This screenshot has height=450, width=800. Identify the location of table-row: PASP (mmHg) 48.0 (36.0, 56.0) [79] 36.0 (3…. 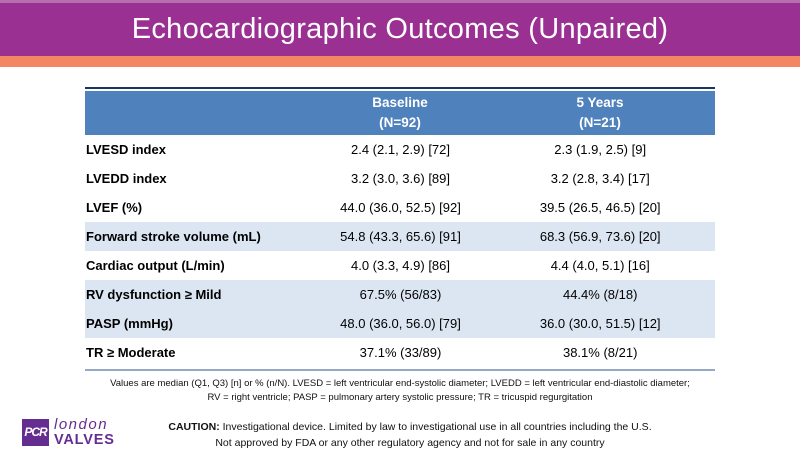
(400, 323).